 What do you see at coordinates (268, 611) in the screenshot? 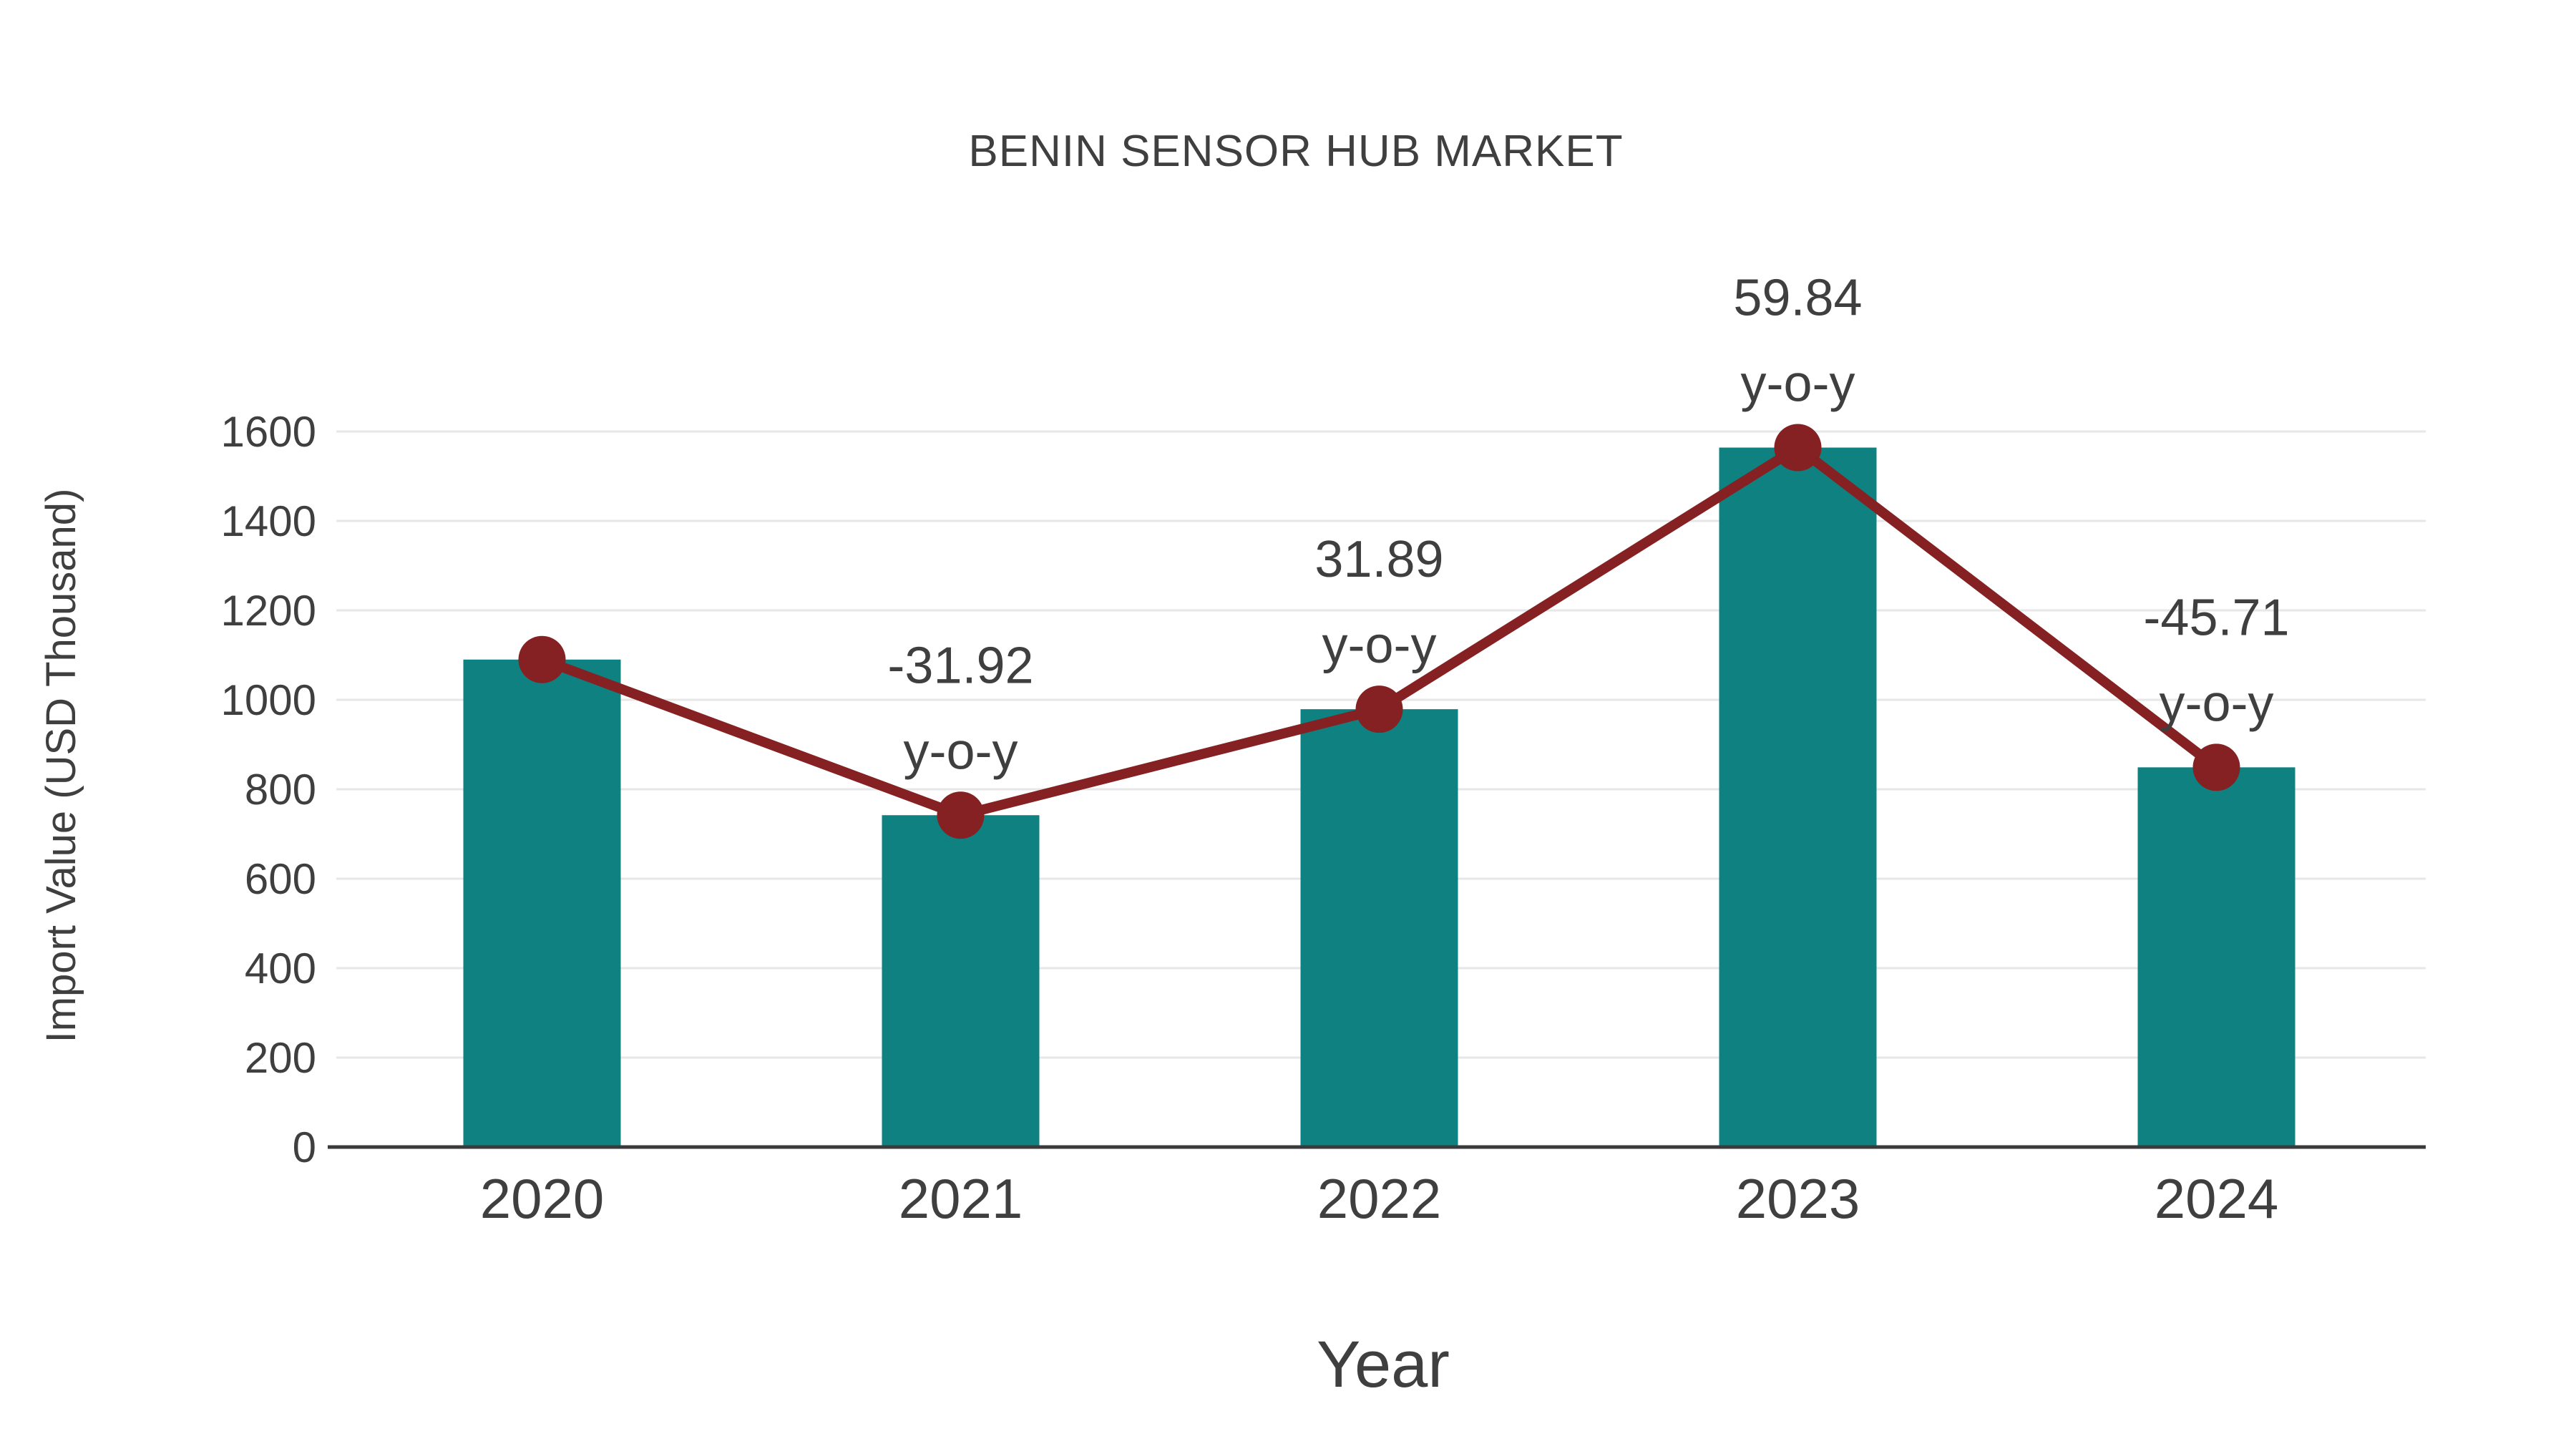
I see `y-tick-label: 1200` at bounding box center [268, 611].